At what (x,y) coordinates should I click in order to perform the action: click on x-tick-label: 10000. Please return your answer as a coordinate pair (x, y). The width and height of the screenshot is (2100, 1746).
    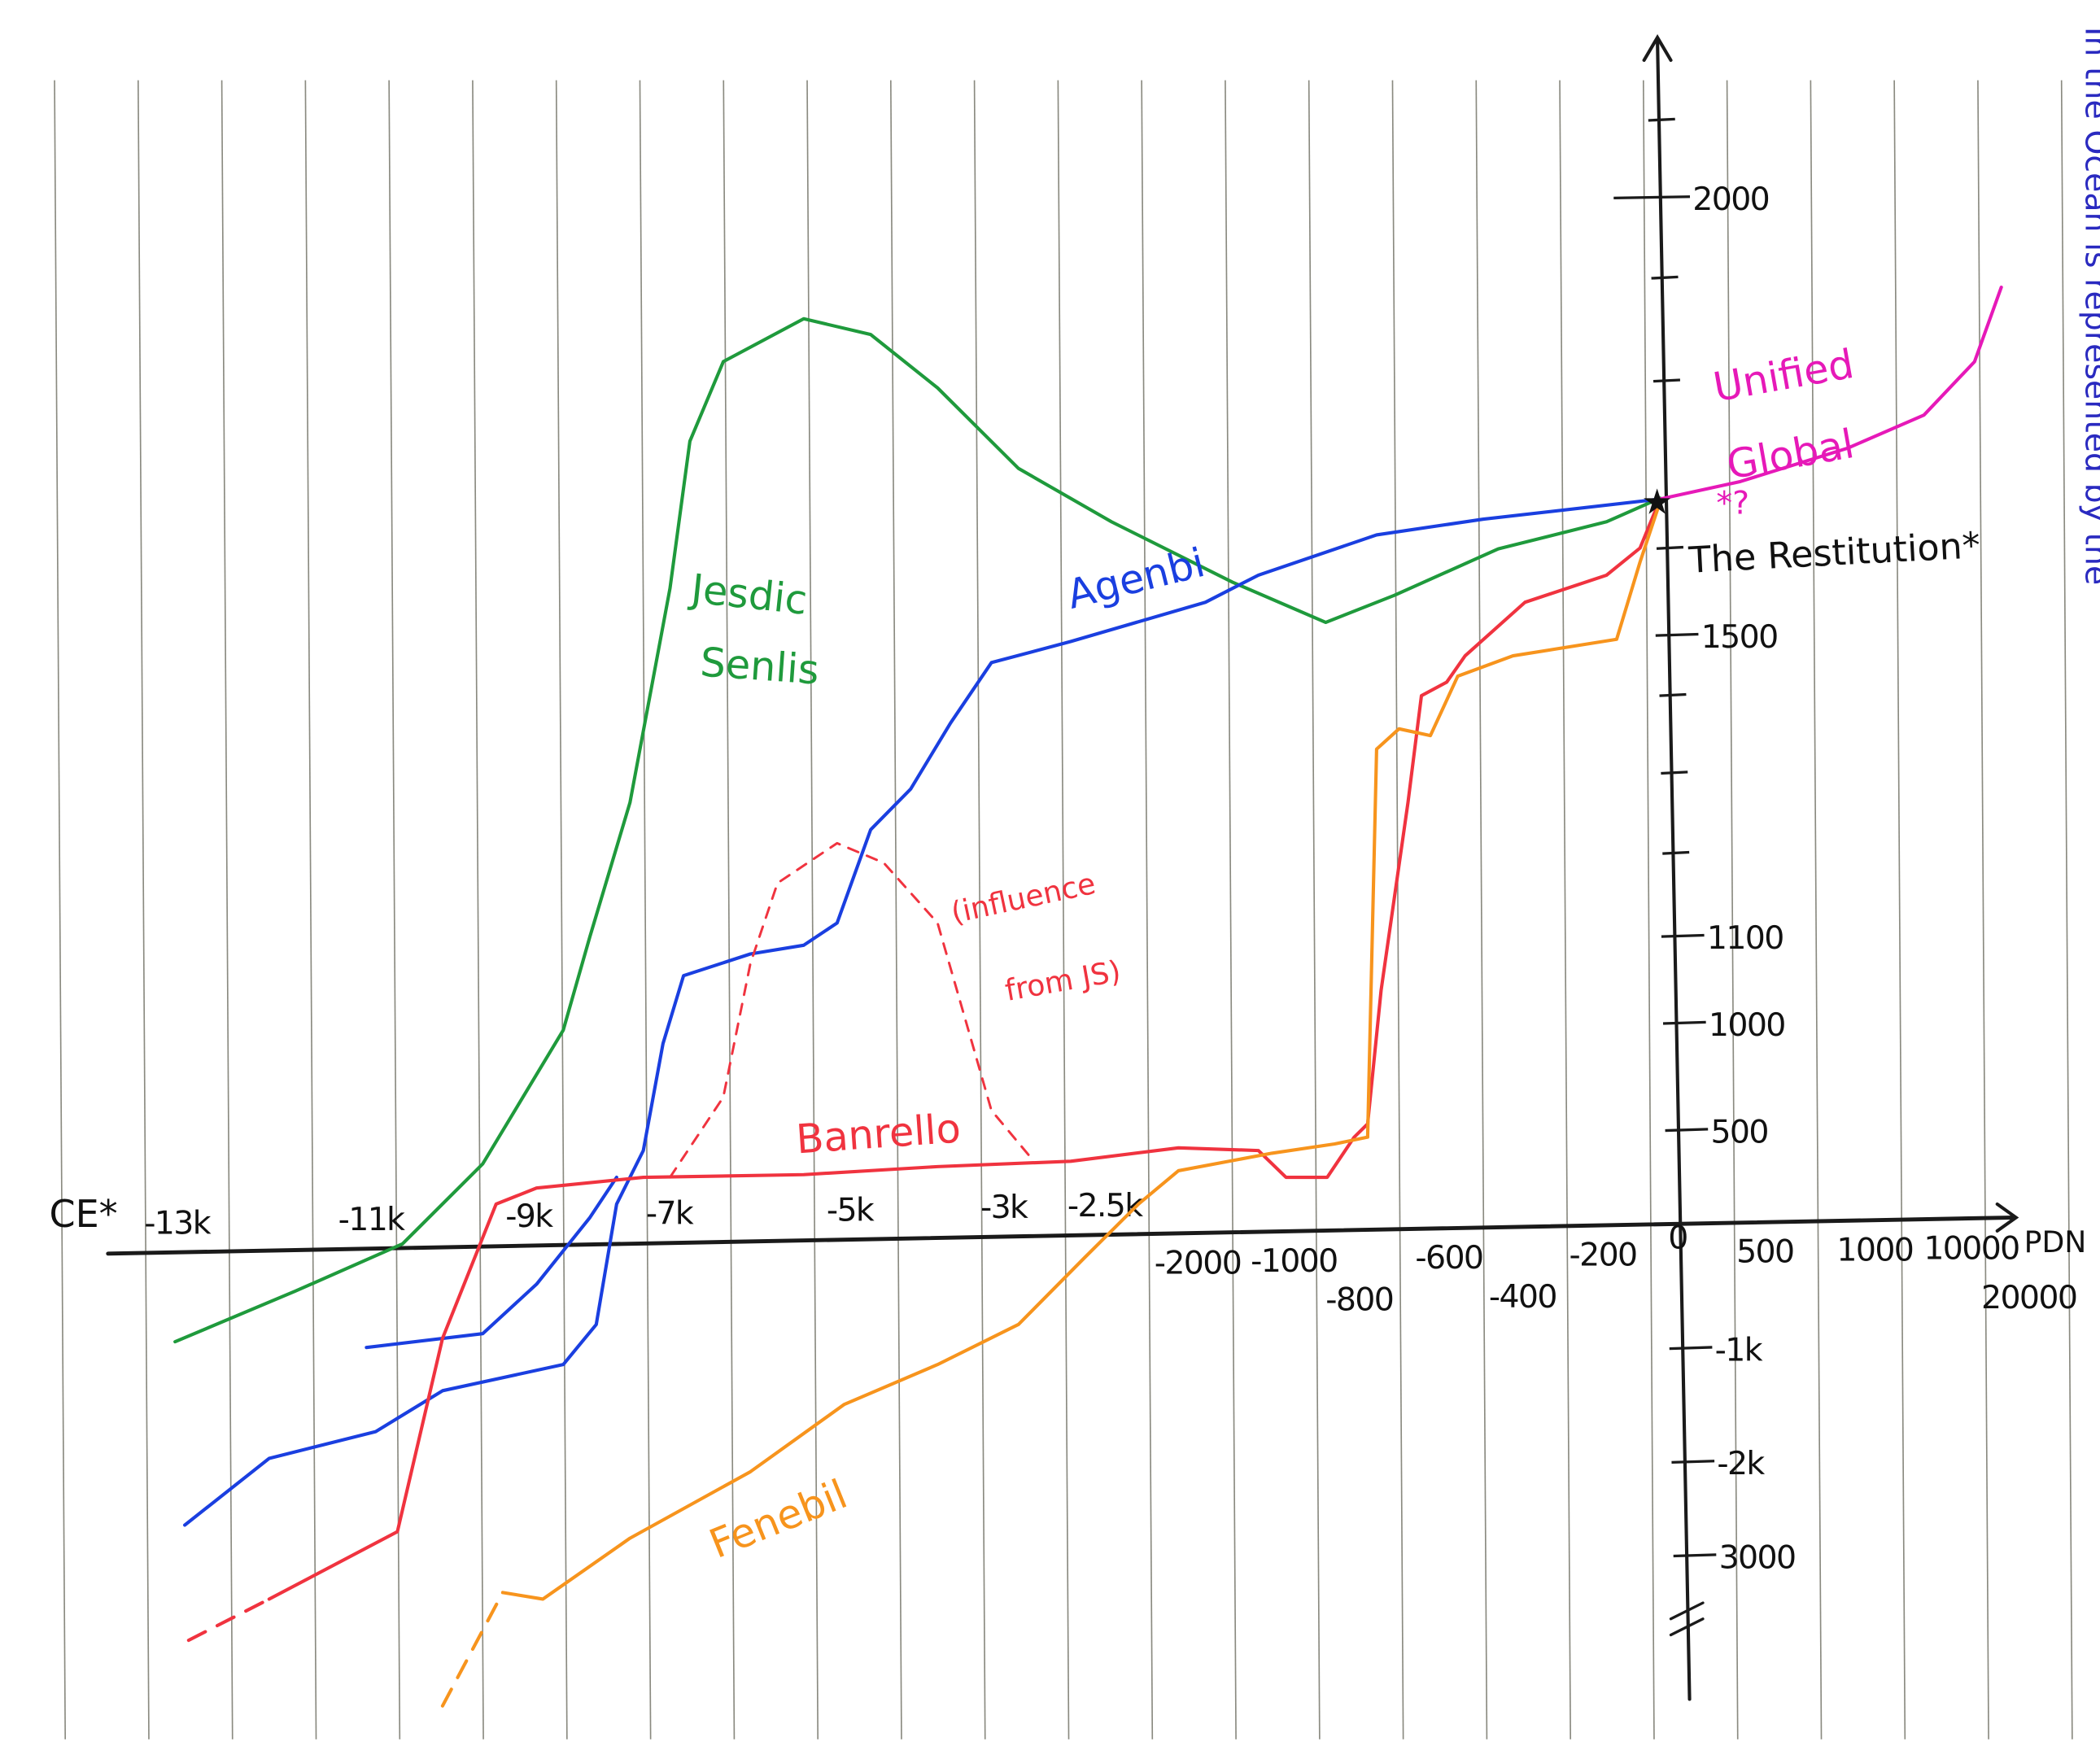
    Looking at the image, I should click on (1971, 1248).